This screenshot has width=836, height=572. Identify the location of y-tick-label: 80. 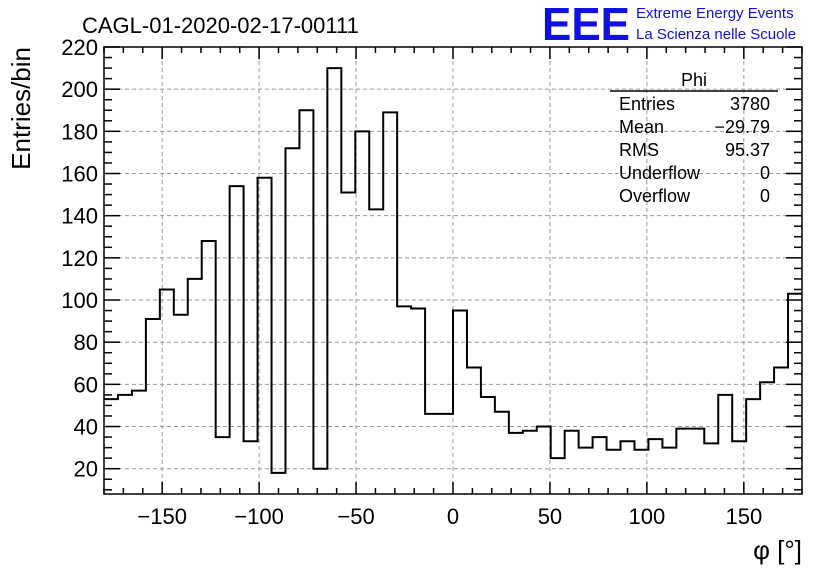
(86, 342).